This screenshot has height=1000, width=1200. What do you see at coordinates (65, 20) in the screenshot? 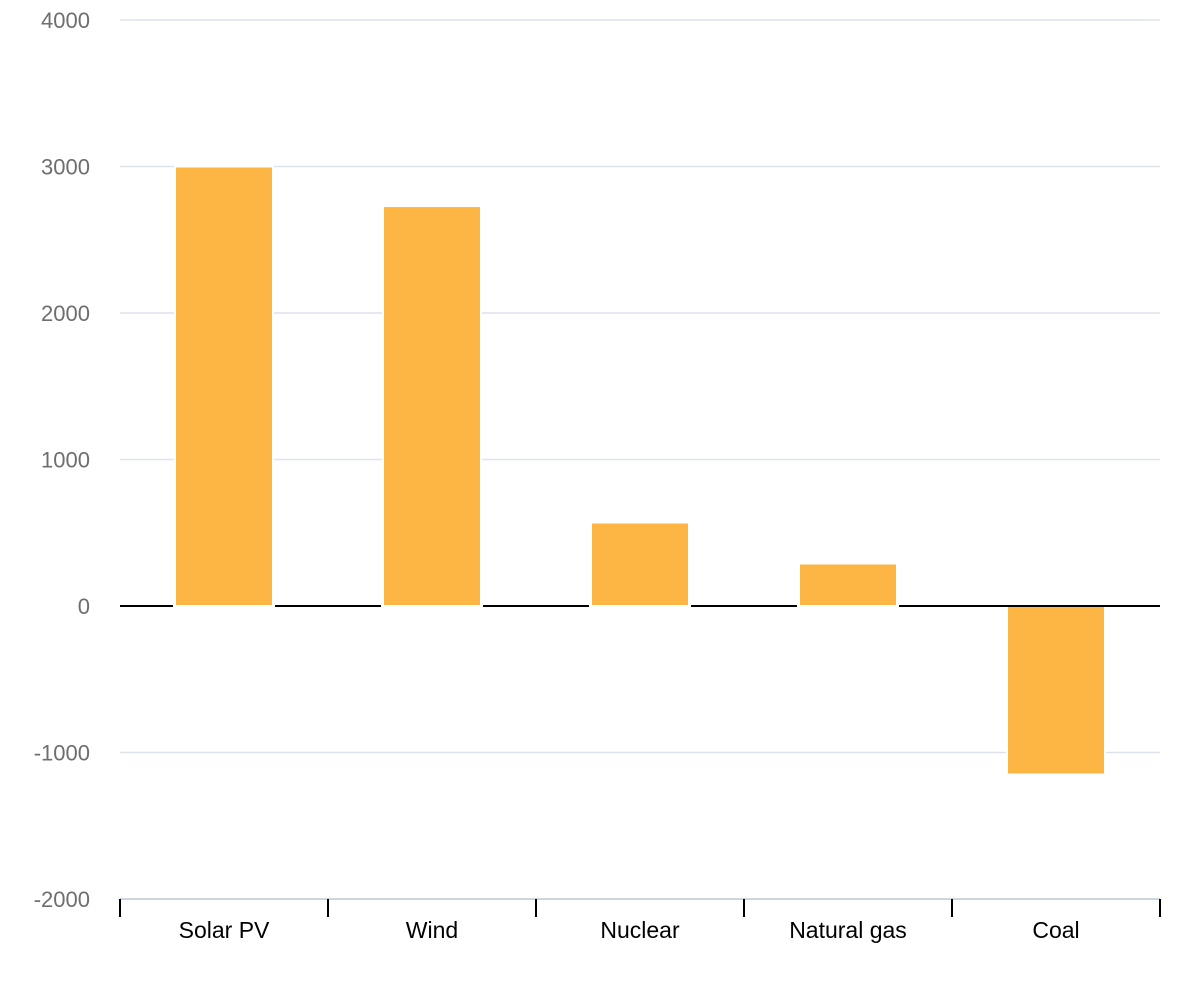
I see `y-tick-label: 4000` at bounding box center [65, 20].